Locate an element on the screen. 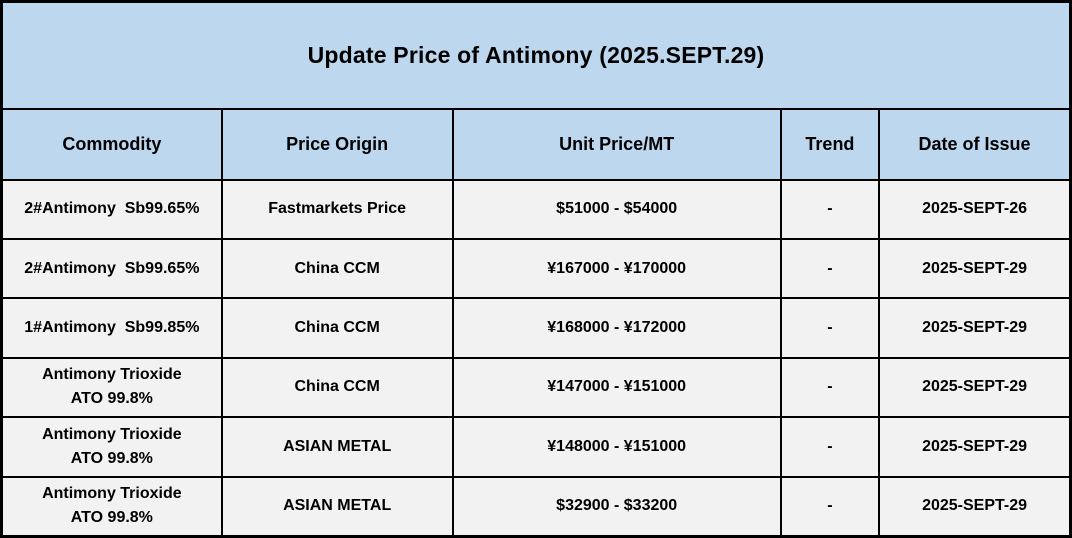  col-header-commodity: Commodity is located at coordinates (111, 144).